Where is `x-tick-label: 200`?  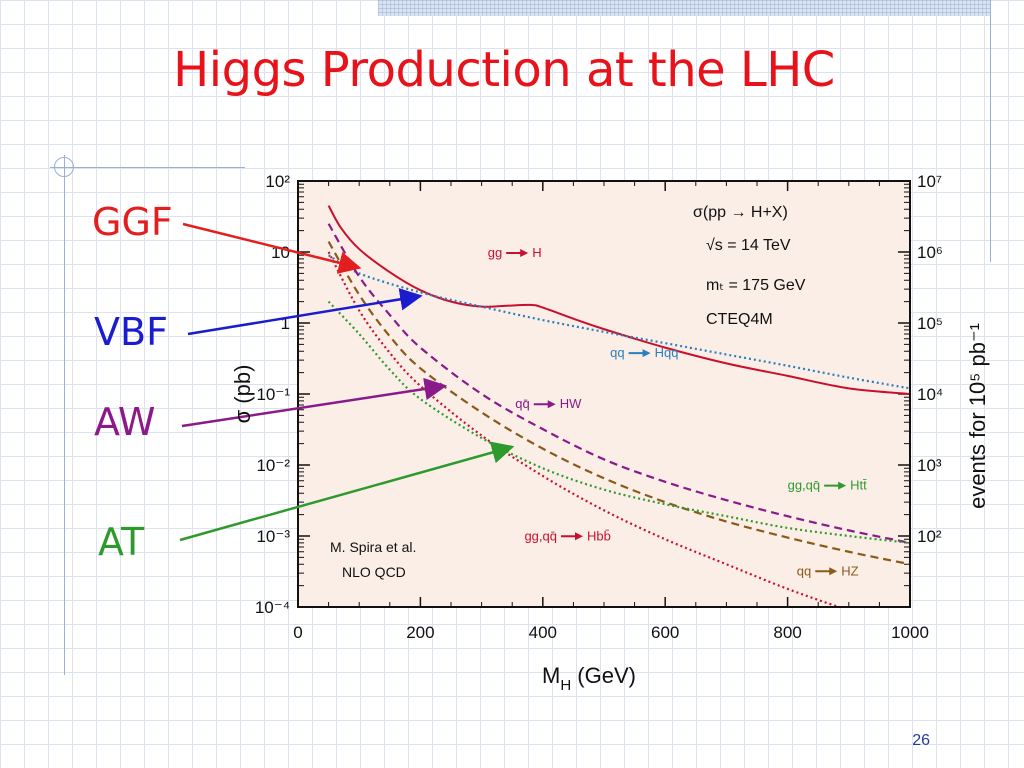 x-tick-label: 200 is located at coordinates (420, 632).